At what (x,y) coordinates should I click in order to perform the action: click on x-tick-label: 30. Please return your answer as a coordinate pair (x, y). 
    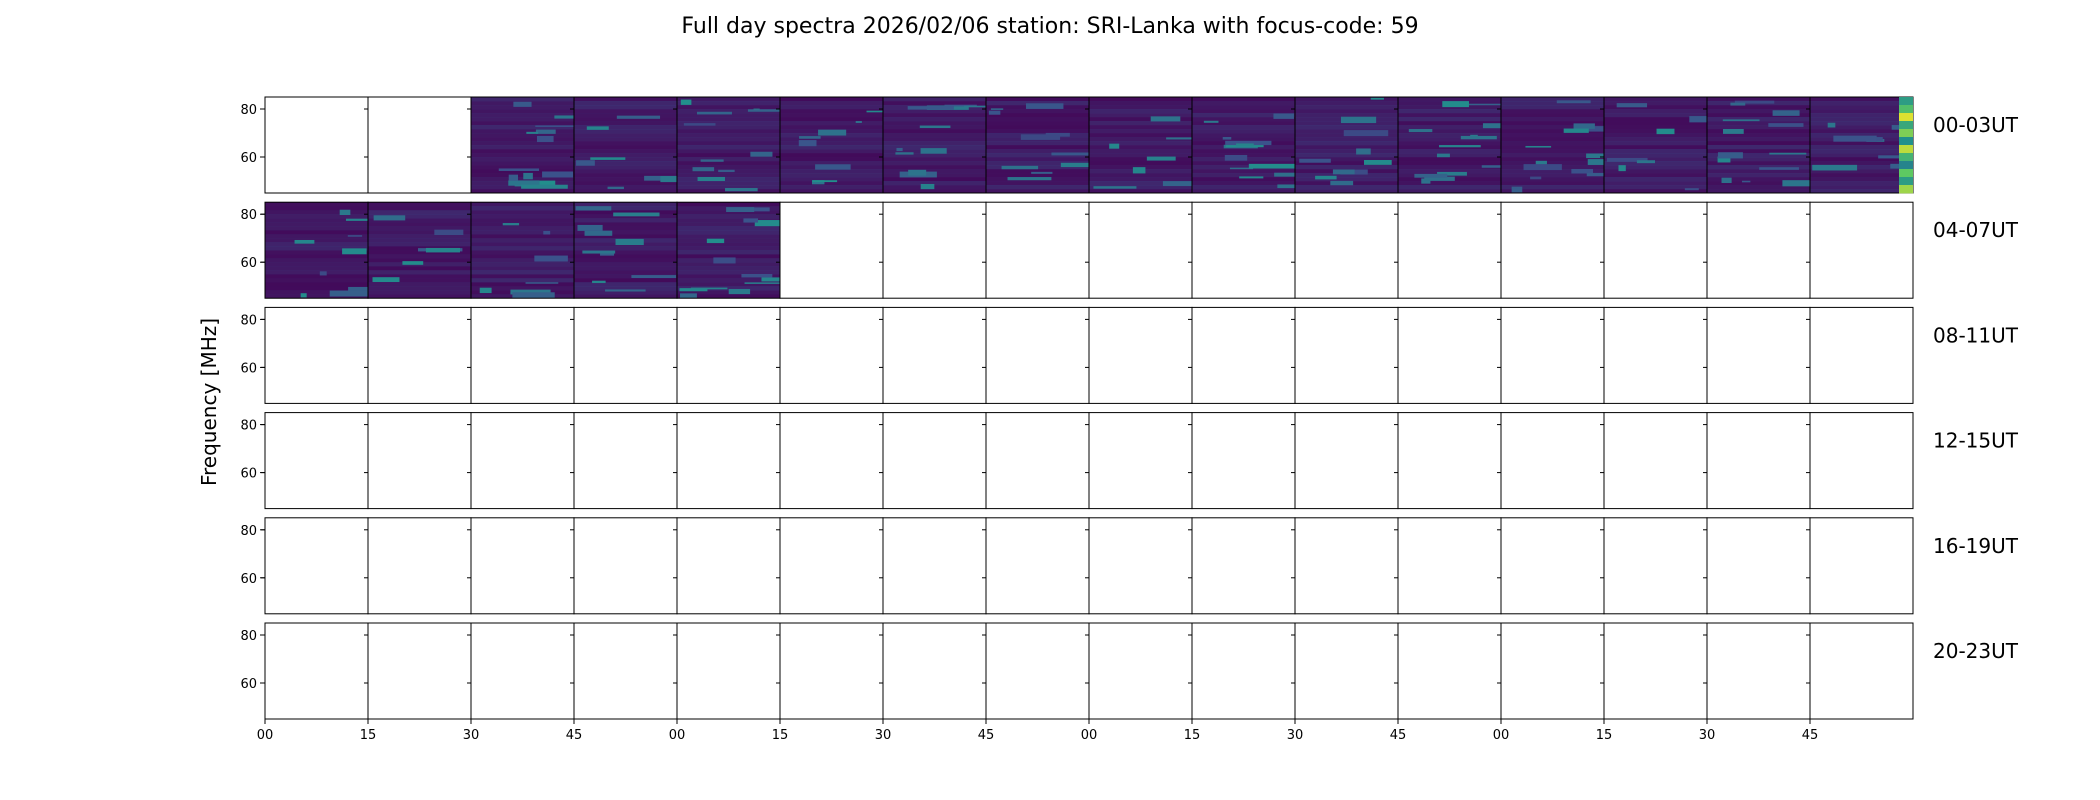
    Looking at the image, I should click on (1295, 735).